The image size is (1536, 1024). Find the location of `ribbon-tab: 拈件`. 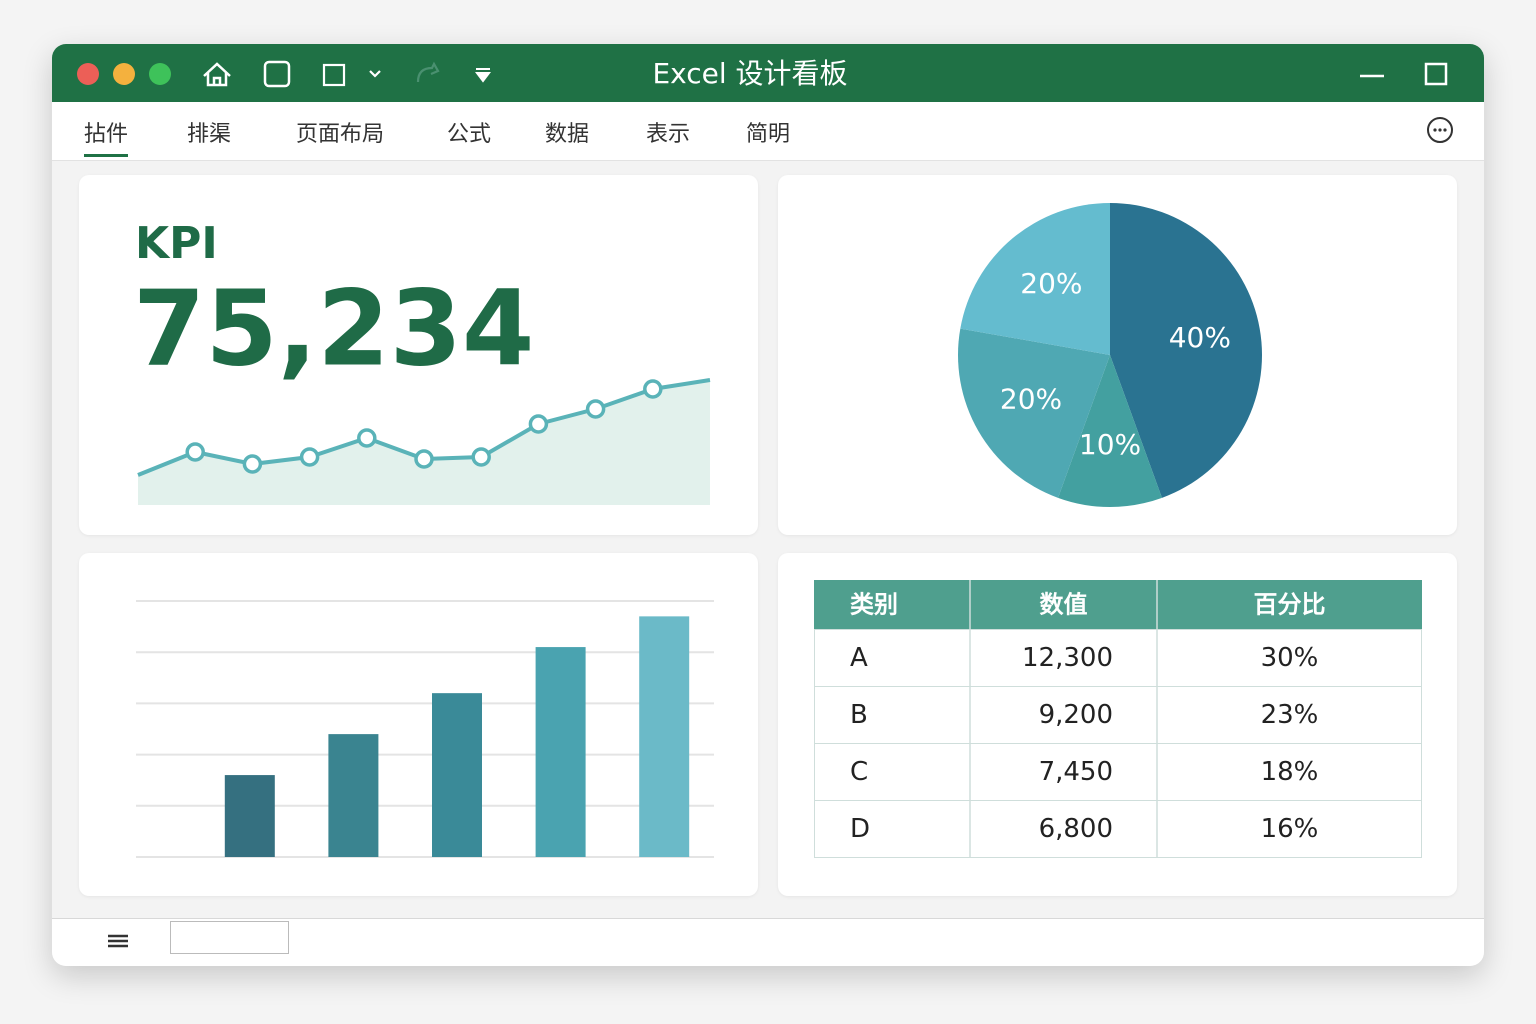

ribbon-tab: 拈件 is located at coordinates (106, 136).